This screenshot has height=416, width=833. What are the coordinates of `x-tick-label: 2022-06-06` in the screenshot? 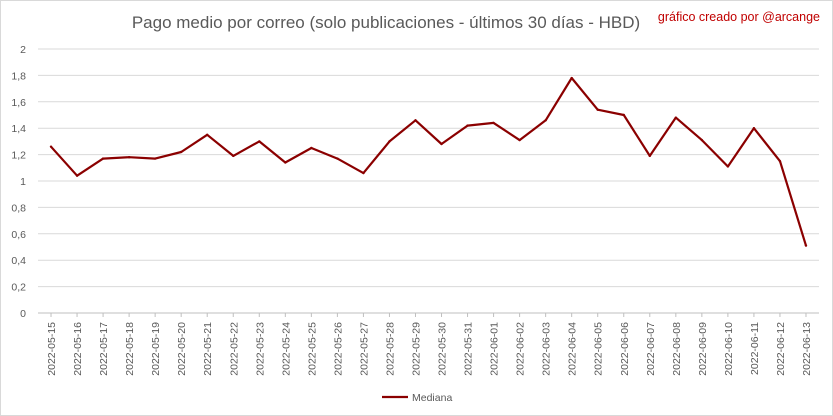 It's located at (625, 349).